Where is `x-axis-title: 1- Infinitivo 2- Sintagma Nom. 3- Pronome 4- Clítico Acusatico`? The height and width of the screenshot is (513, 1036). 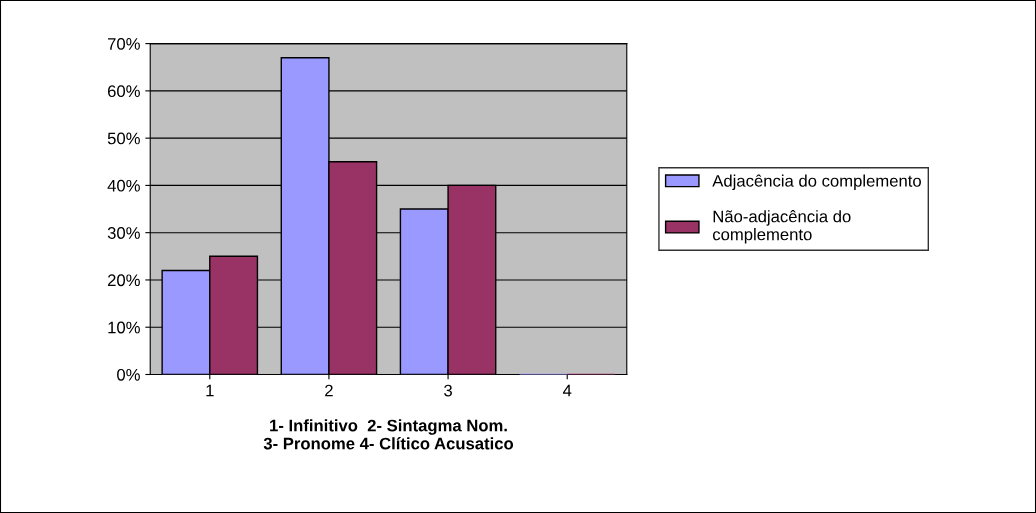 x-axis-title: 1- Infinitivo 2- Sintagma Nom. 3- Pronome 4- Clítico Acusatico is located at coordinates (388, 434).